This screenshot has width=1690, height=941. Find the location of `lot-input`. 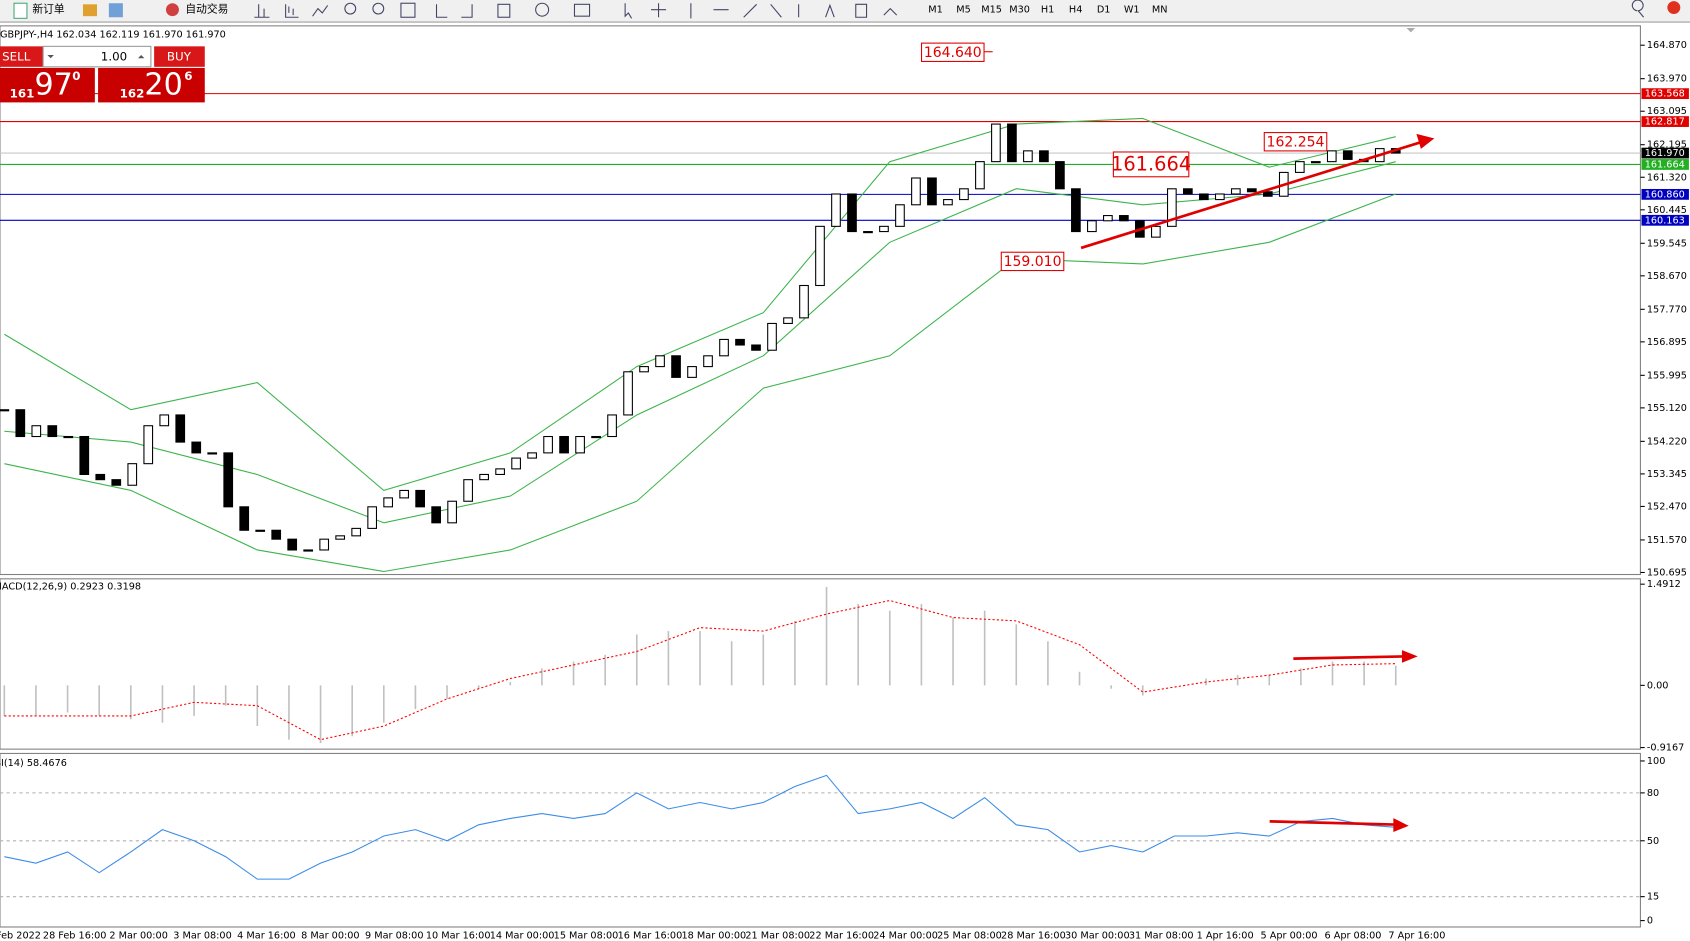

lot-input is located at coordinates (97, 56).